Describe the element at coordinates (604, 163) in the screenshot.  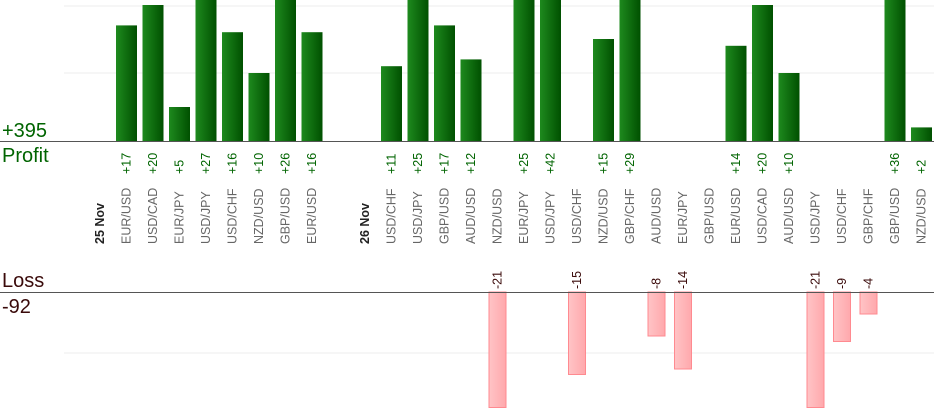
I see `profit-value-label: +15` at that location.